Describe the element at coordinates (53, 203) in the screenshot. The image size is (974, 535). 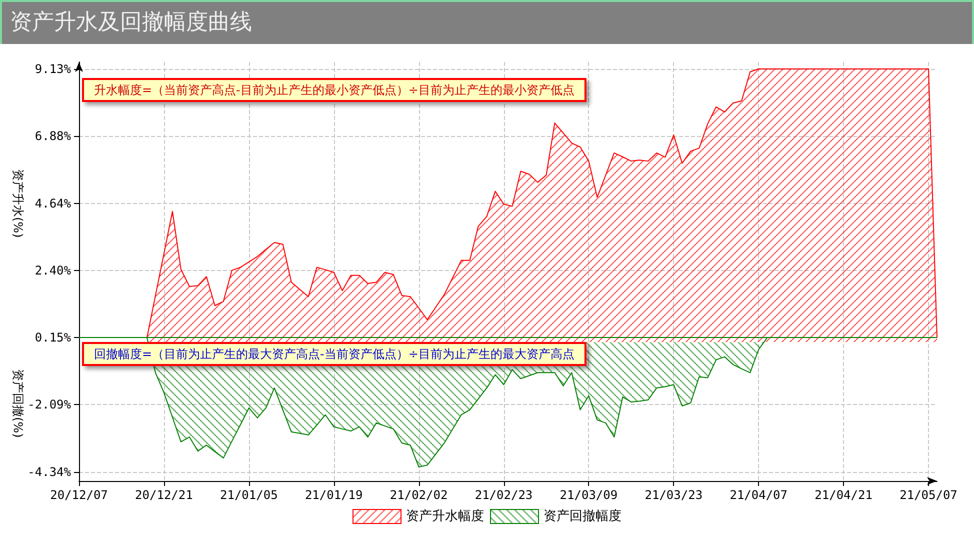
I see `y-tick-label: 4.64%` at that location.